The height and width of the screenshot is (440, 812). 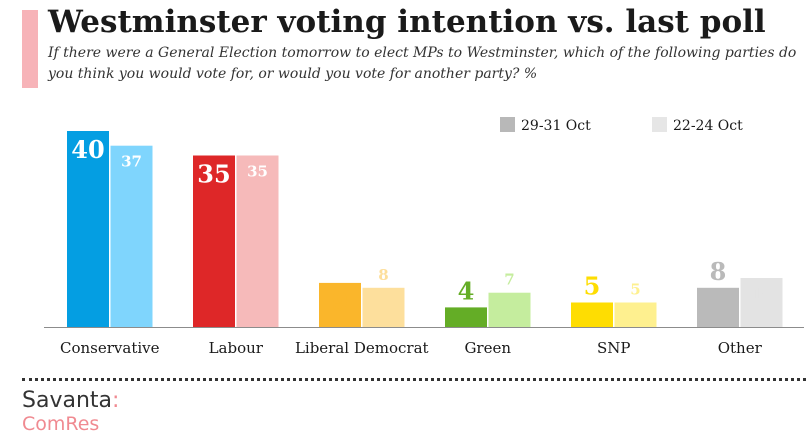 What do you see at coordinates (61, 424) in the screenshot?
I see `logo-subtitle: ComRes` at bounding box center [61, 424].